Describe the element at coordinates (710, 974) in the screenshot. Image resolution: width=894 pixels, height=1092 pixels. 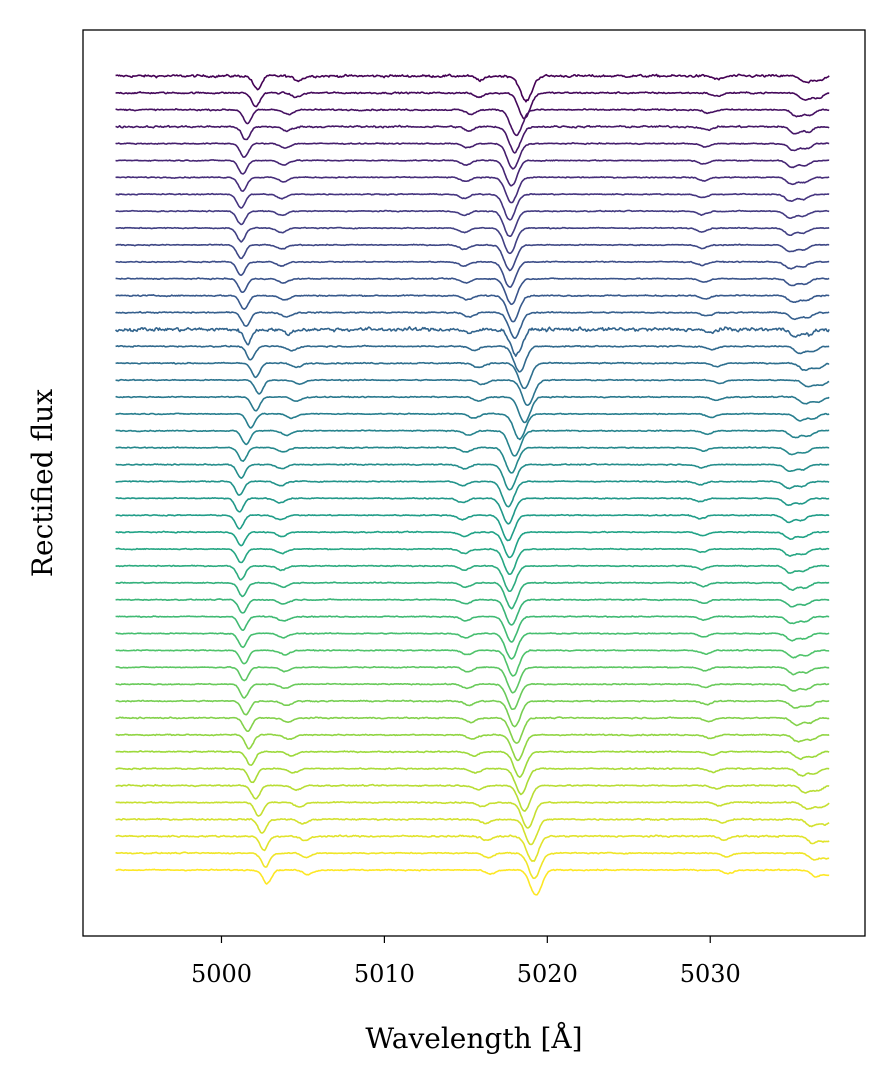
I see `x-tick-label: 5030` at that location.